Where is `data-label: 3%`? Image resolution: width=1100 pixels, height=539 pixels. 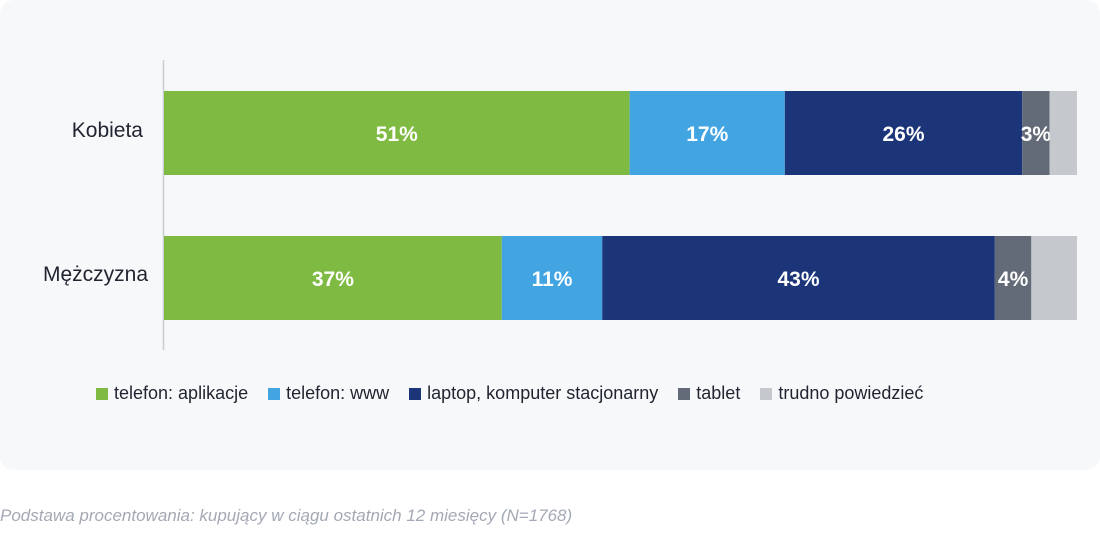 data-label: 3% is located at coordinates (1036, 134).